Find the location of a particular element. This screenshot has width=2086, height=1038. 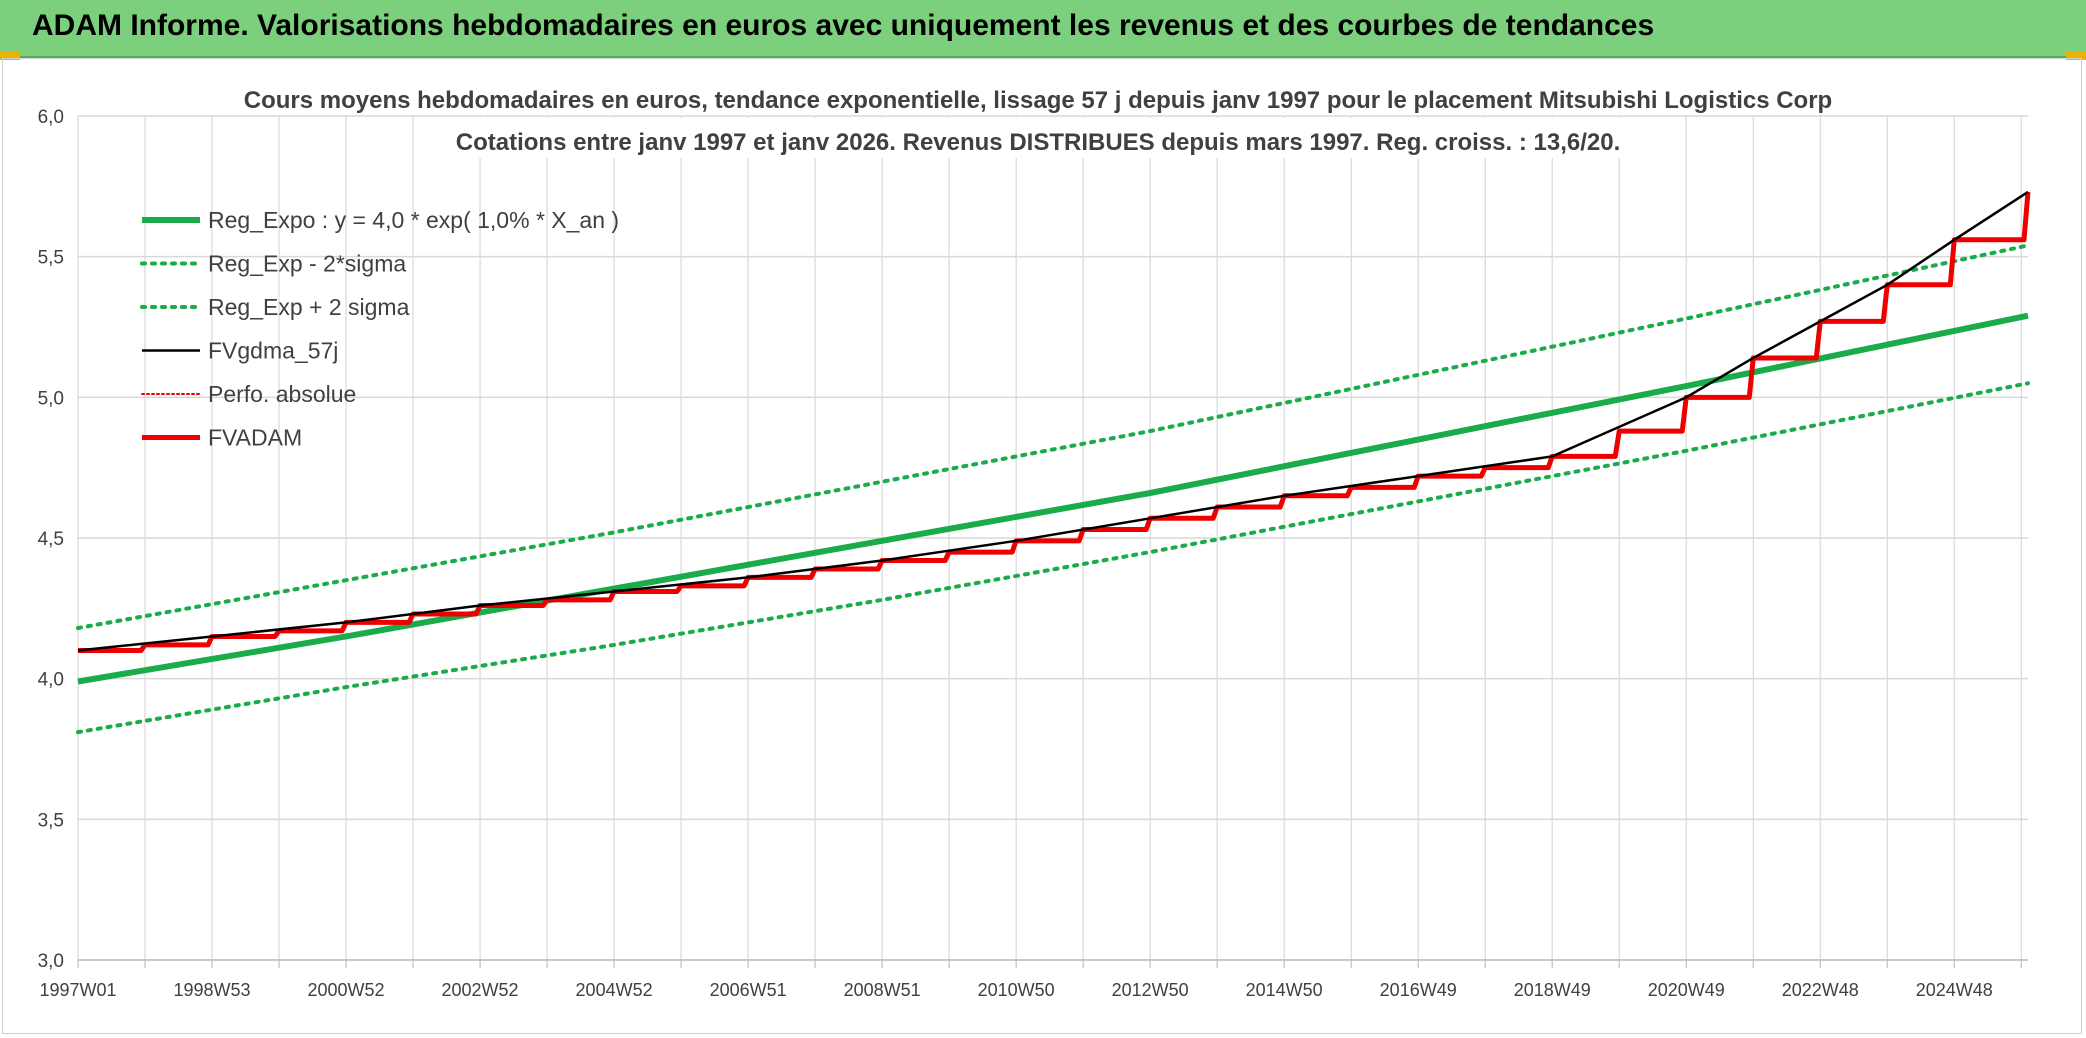

x-tick-label: 2002W52 is located at coordinates (480, 990).